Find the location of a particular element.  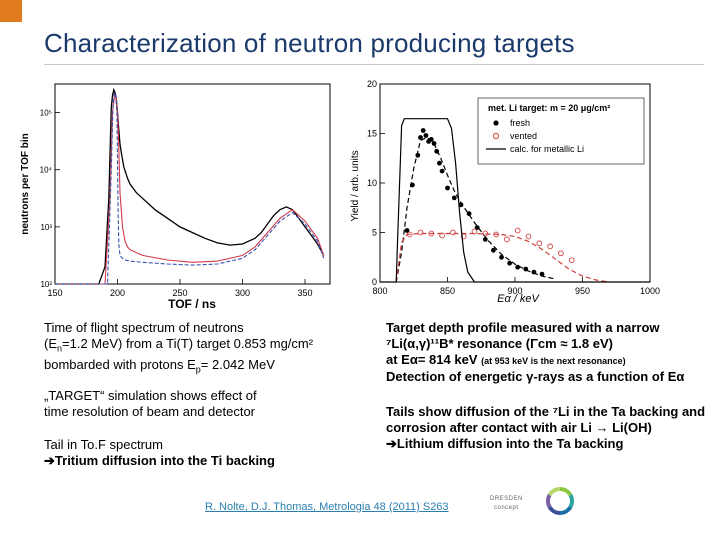

tail-line2: ➔Tritium diffusion into the Ti backing is located at coordinates (159, 460).